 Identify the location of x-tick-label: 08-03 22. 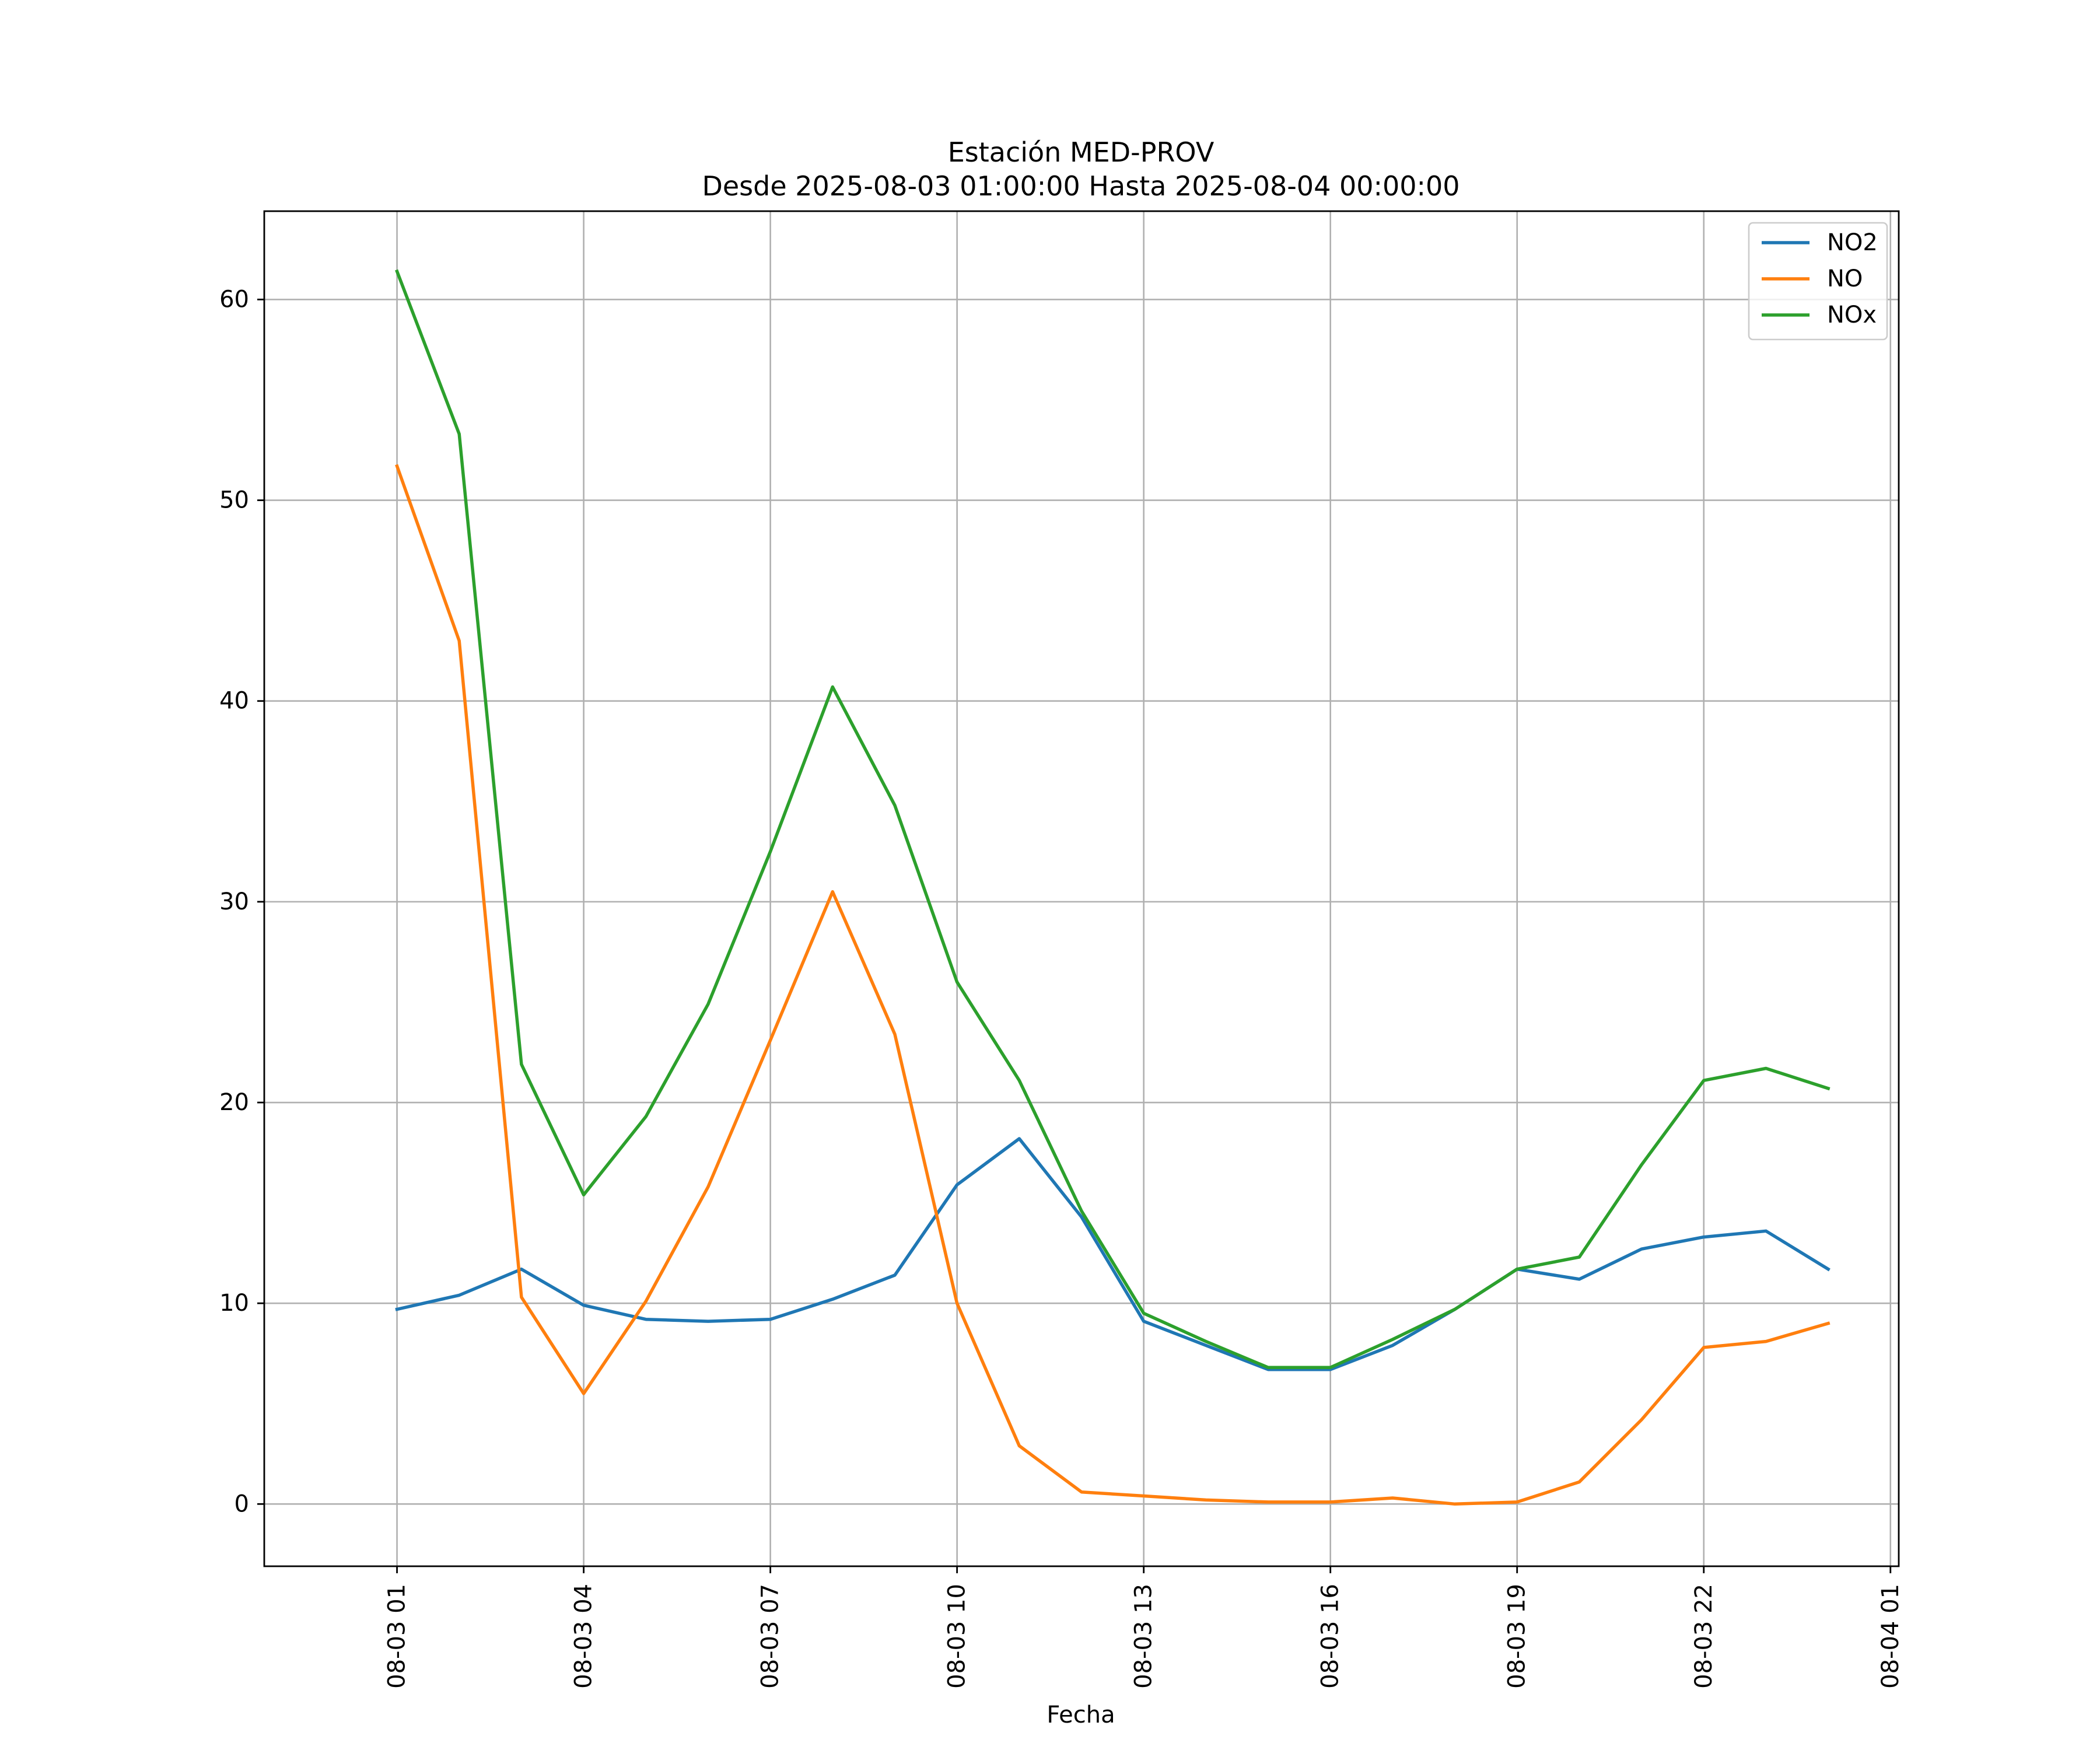
(1703, 1636).